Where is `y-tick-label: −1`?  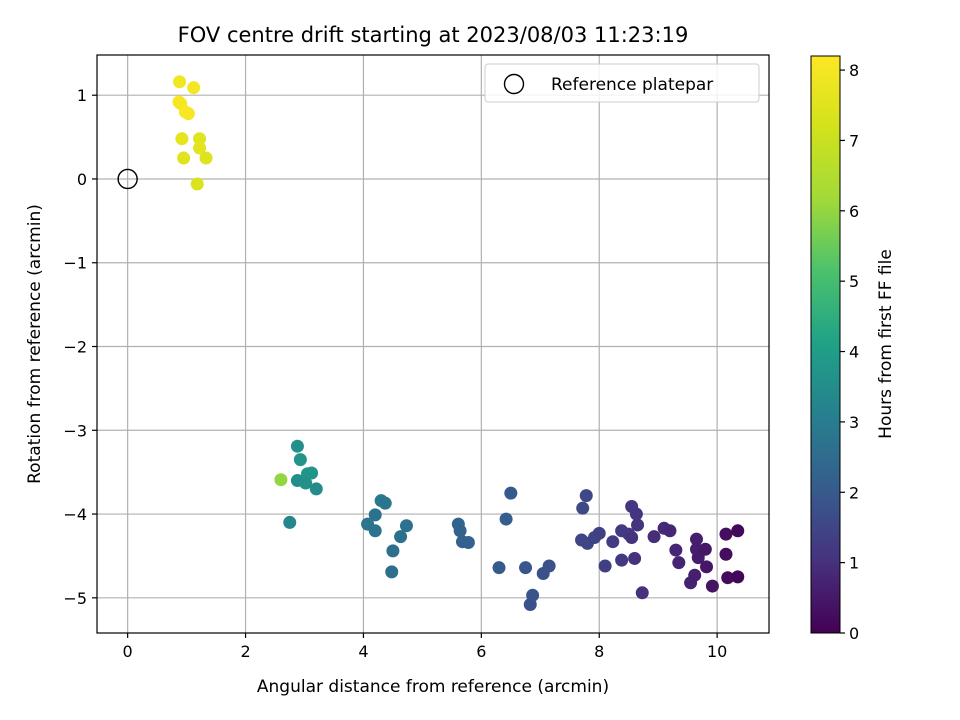
y-tick-label: −1 is located at coordinates (75, 263).